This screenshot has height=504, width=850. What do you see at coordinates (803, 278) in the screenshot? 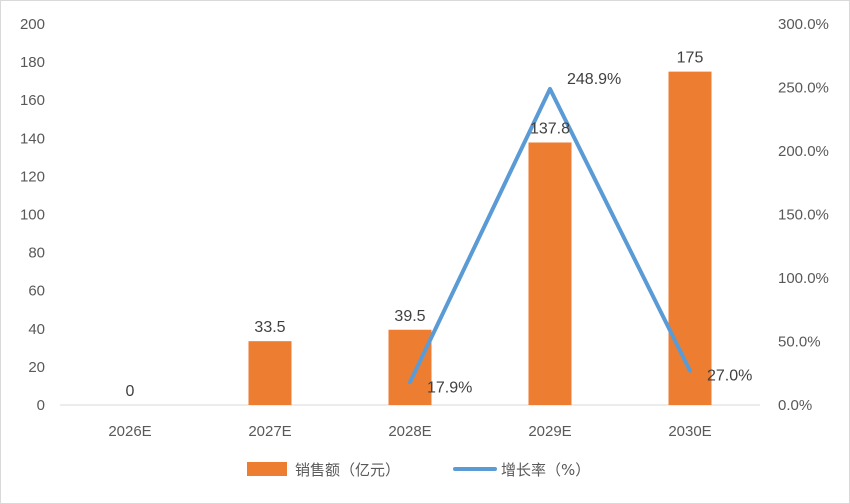
I see `right-tick-label: 100.0%` at bounding box center [803, 278].